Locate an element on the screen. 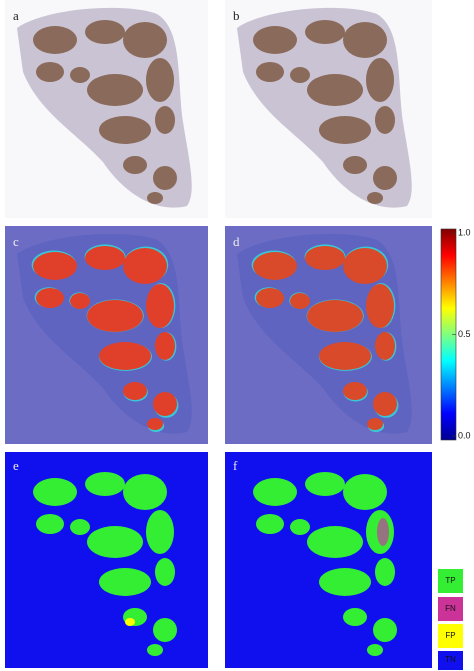 This screenshot has height=671, width=474. panel-c: c is located at coordinates (106, 335).